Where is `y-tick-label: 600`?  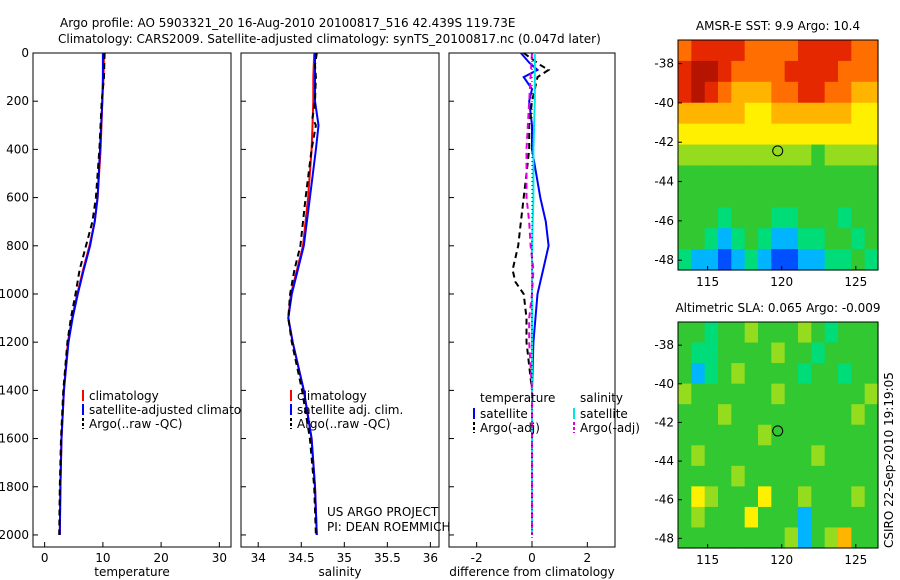 y-tick-label: 600 is located at coordinates (17, 198).